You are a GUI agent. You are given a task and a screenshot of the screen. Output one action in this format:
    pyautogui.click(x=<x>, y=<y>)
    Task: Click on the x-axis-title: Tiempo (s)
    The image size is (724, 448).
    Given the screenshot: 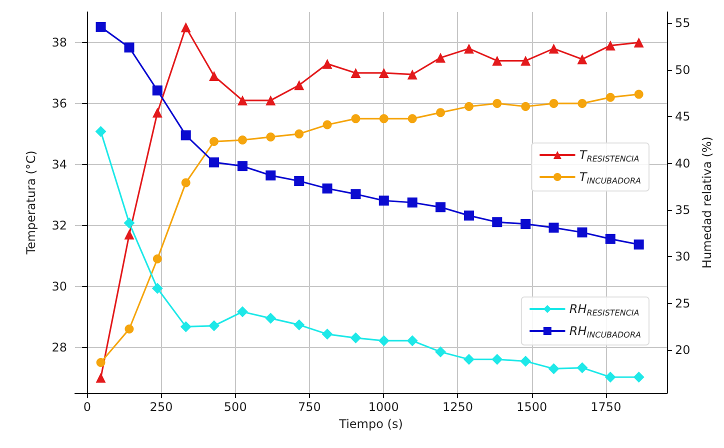 What is the action you would take?
    pyautogui.click(x=370, y=423)
    